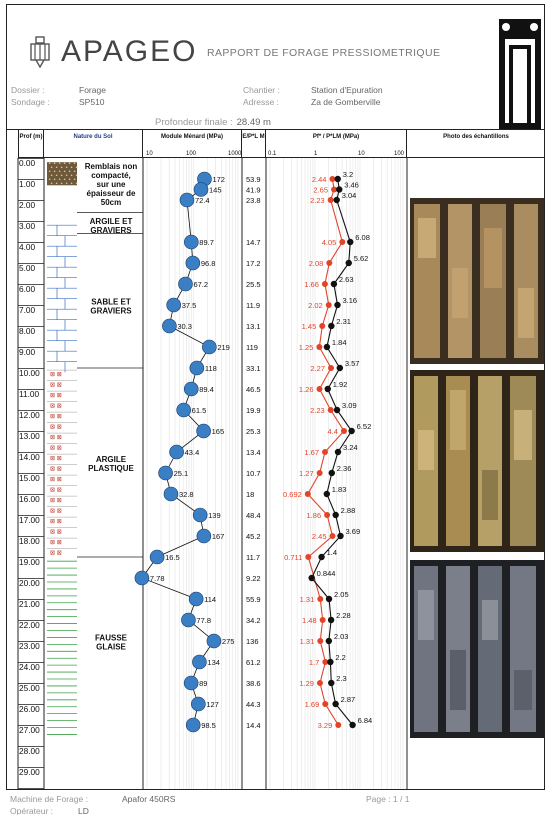 This screenshot has height=815, width=551. I want to click on chantier-value: Station d'Epuration, so click(347, 90).